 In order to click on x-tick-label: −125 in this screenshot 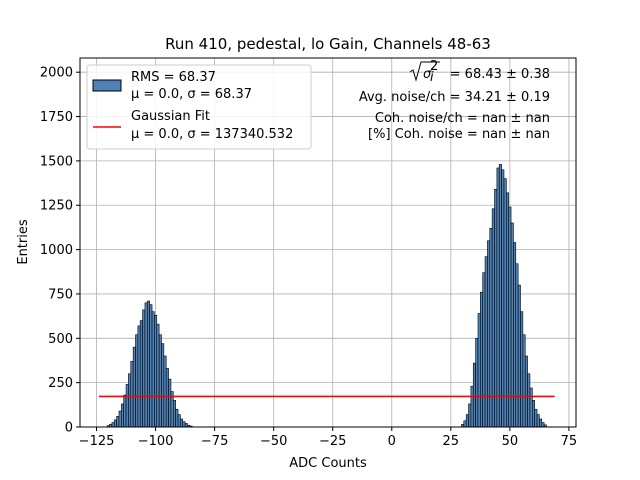, I will do `click(97, 441)`.